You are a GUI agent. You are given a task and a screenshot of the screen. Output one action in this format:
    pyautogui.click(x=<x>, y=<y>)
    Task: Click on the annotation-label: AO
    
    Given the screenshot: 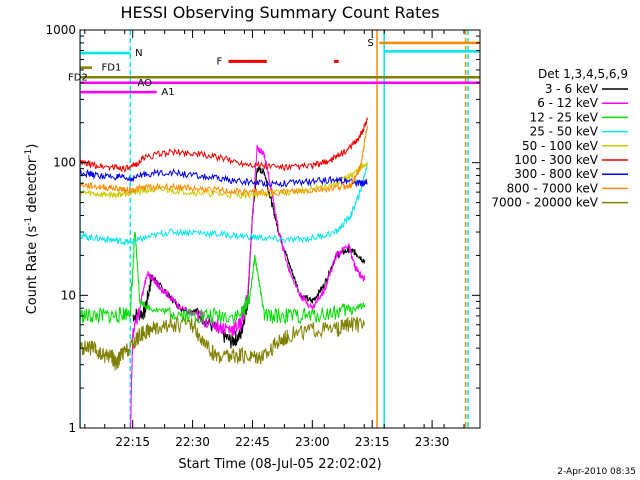 What is the action you would take?
    pyautogui.click(x=144, y=83)
    